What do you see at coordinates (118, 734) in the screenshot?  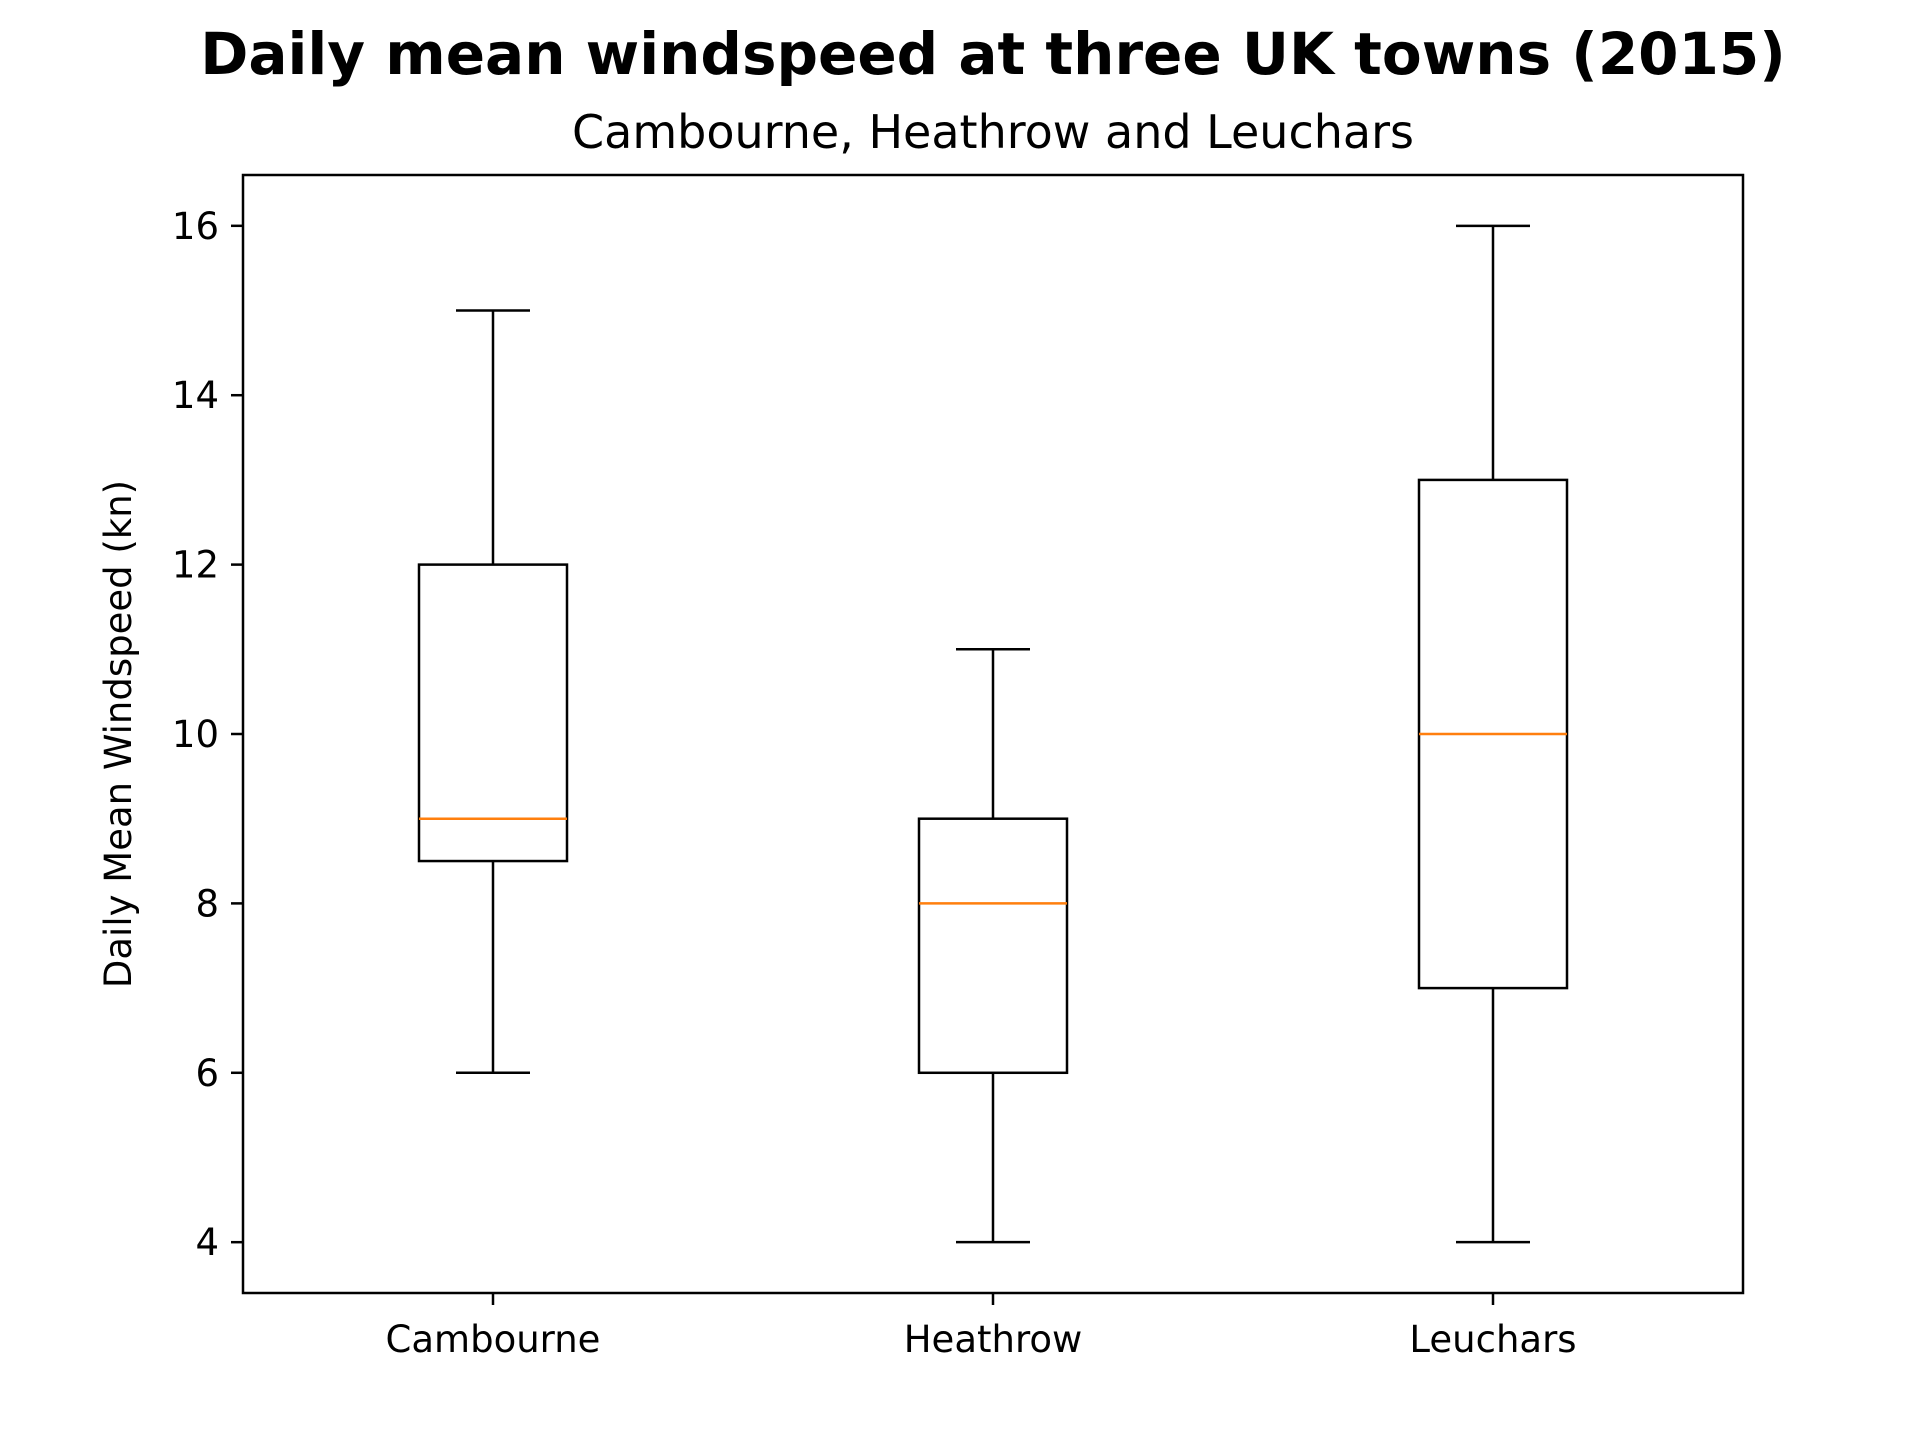 I see `y-axis-label: Daily Mean Windspeed (kn)` at bounding box center [118, 734].